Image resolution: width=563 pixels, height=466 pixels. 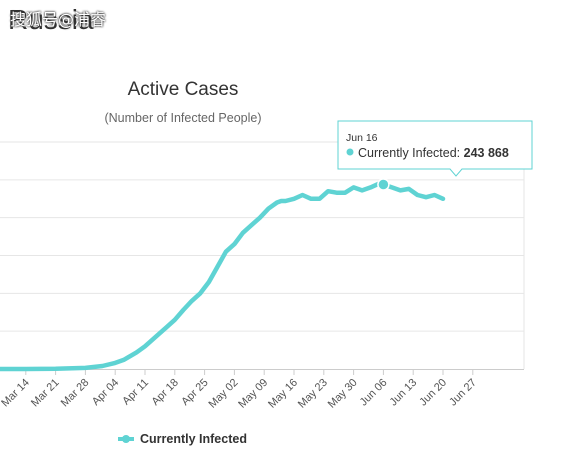 I want to click on watermark: 搜狐号@浦睿, so click(x=58, y=19).